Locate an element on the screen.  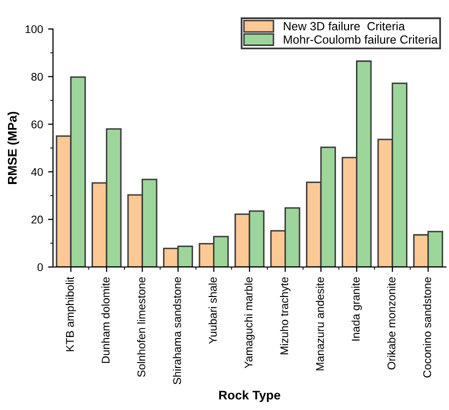
x-tick-label: Solnhofen limestone is located at coordinates (141, 327).